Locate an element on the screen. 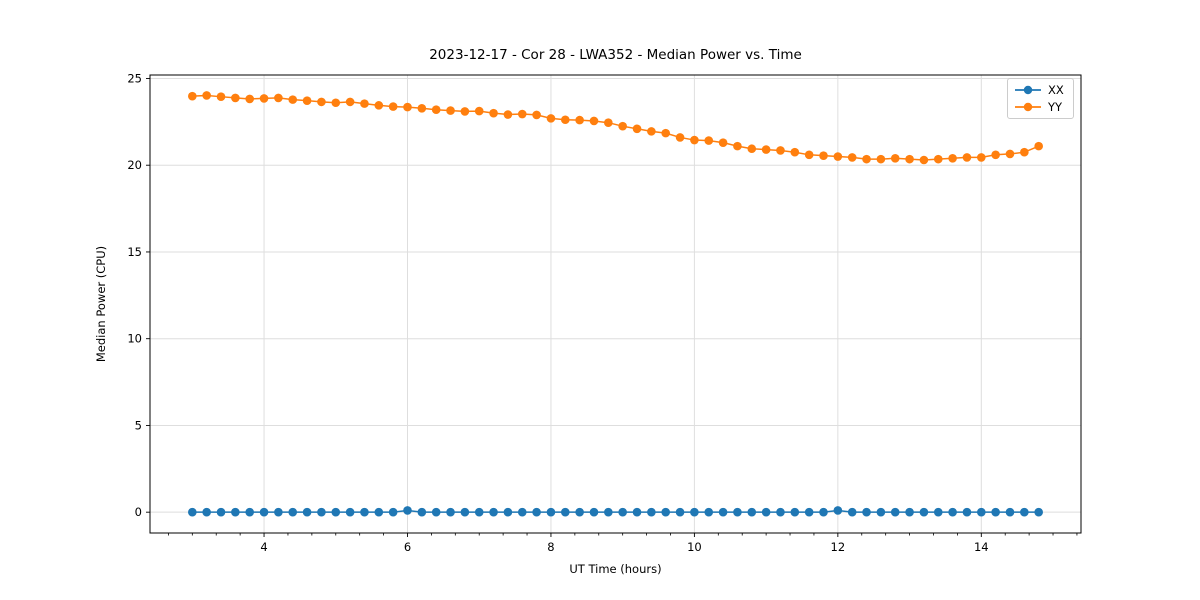 This screenshot has height=600, width=1200. legend-item-xx: XX is located at coordinates (1039, 90).